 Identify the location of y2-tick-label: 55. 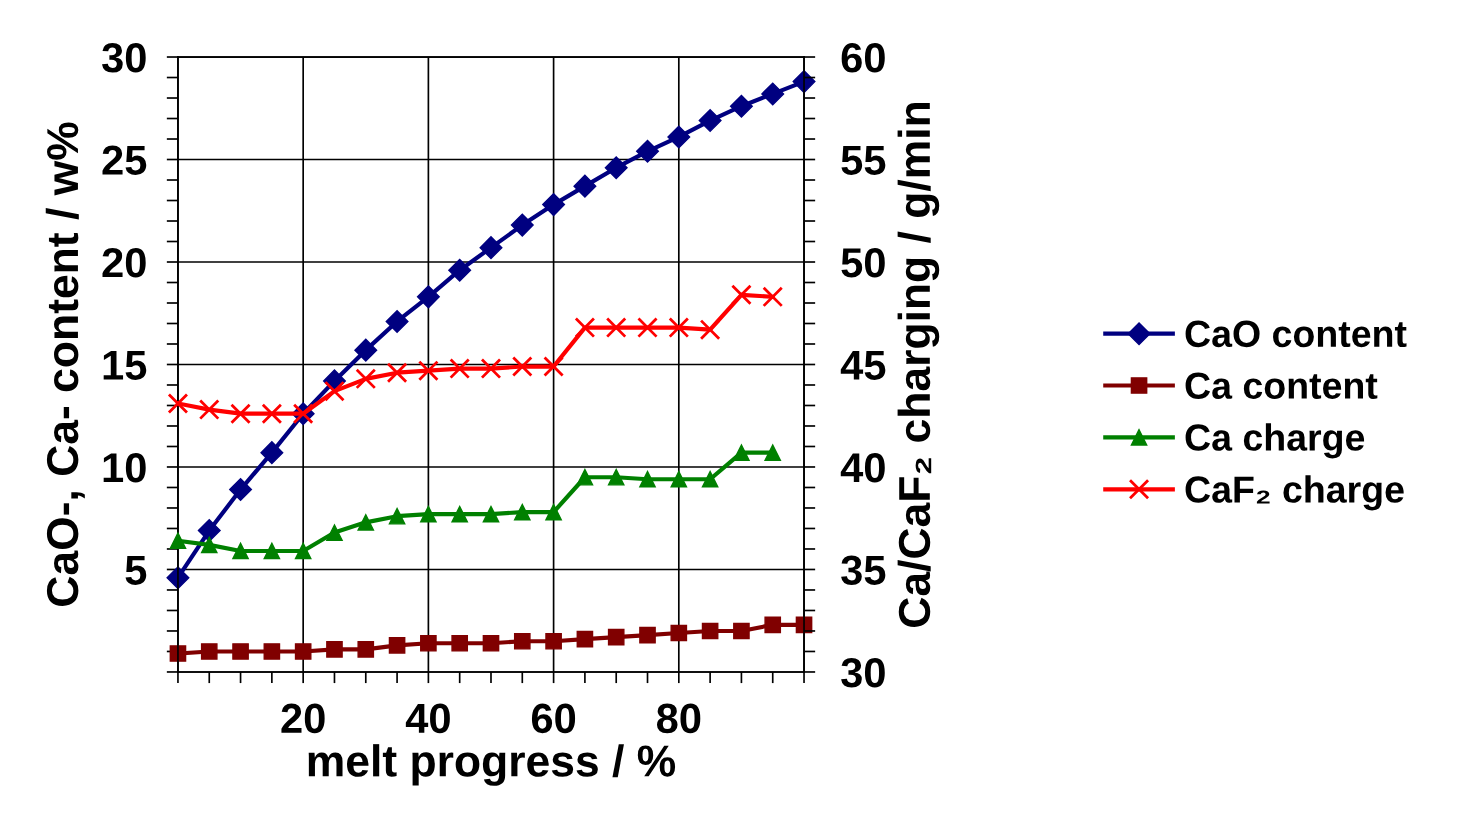
(863, 160).